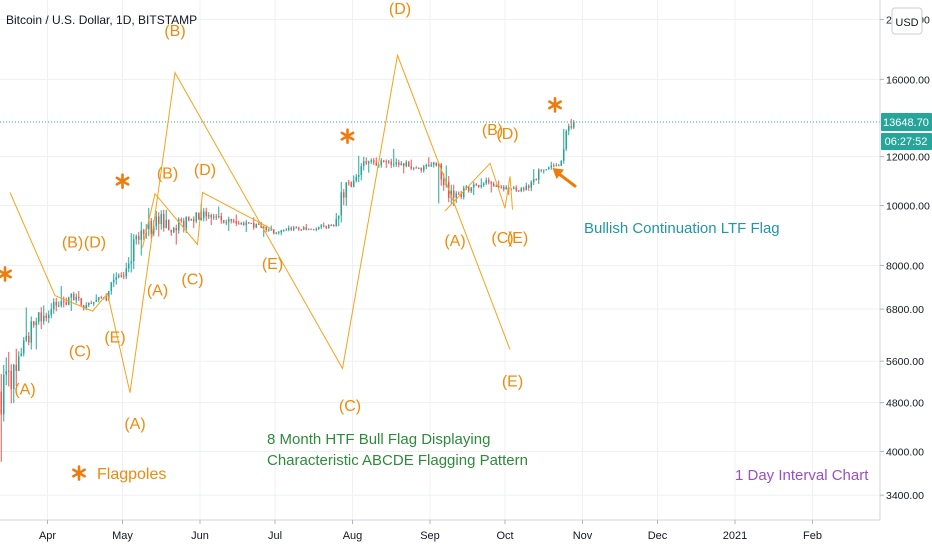 The height and width of the screenshot is (555, 932). What do you see at coordinates (907, 21) in the screenshot?
I see `currency-button: USD` at bounding box center [907, 21].